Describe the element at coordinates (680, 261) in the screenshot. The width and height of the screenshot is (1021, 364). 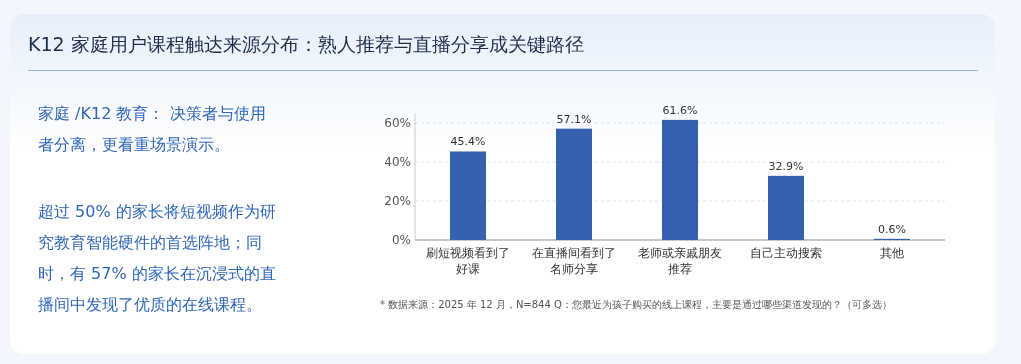
I see `x-tick-label: 老师或亲戚朋友推荐` at that location.